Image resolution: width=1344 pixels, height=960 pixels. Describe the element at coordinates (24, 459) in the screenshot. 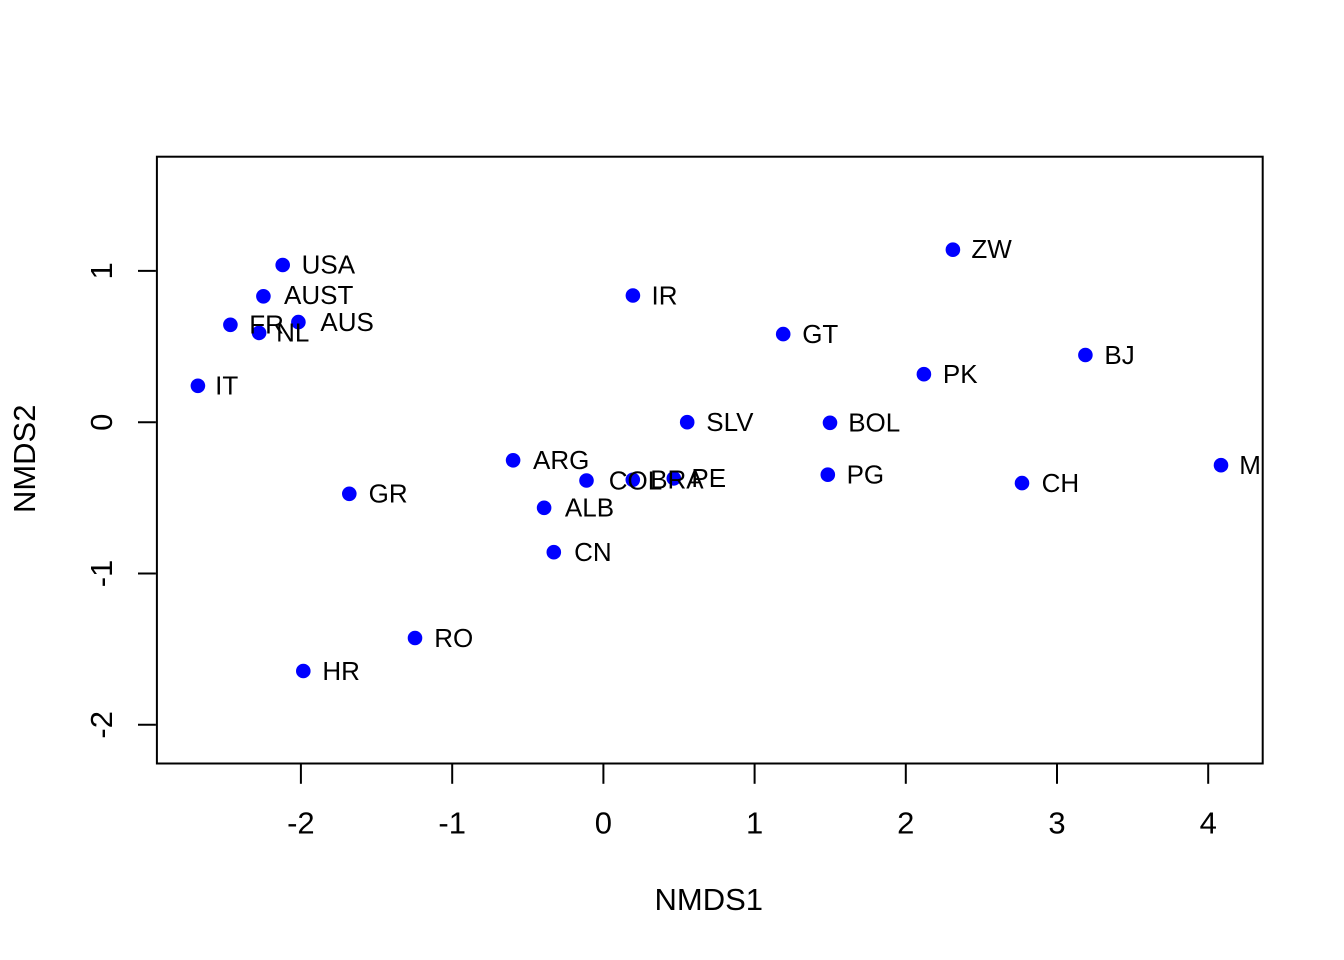

I see `svg-text: NMDS2` at that location.